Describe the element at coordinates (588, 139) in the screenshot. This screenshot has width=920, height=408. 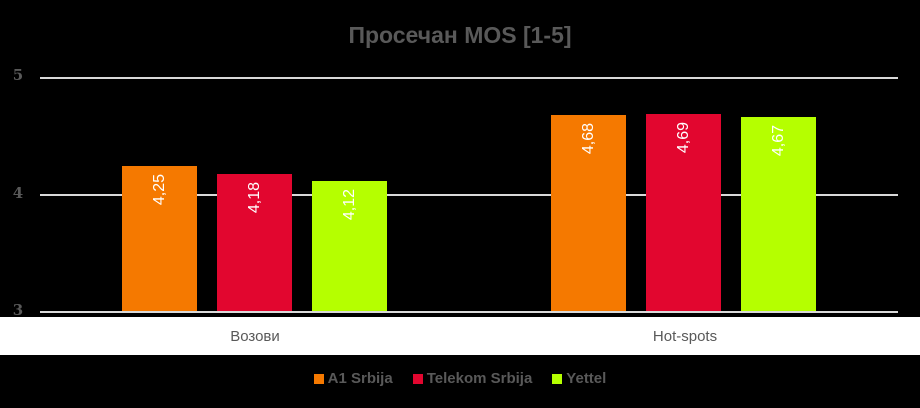
I see `bar-value-label: 4,68` at that location.